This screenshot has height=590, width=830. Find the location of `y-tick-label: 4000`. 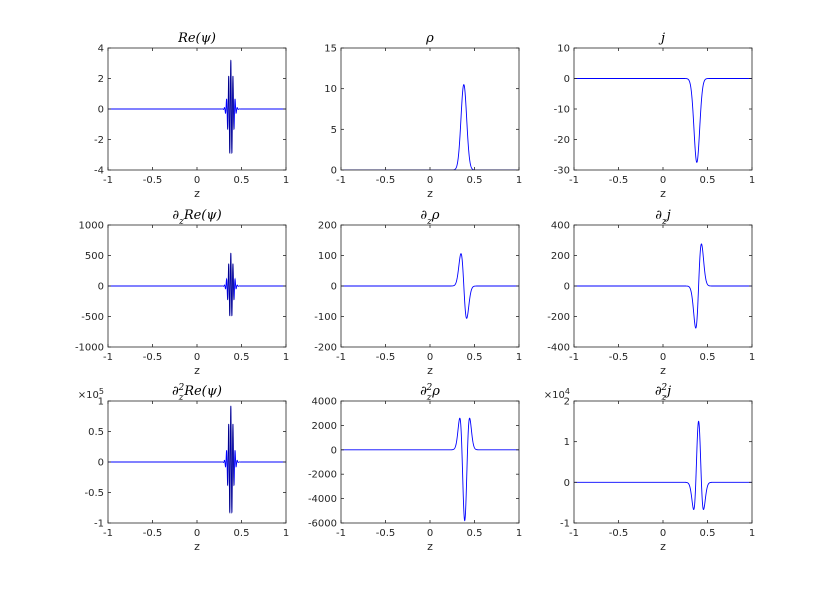

y-tick-label: 4000 is located at coordinates (324, 402).